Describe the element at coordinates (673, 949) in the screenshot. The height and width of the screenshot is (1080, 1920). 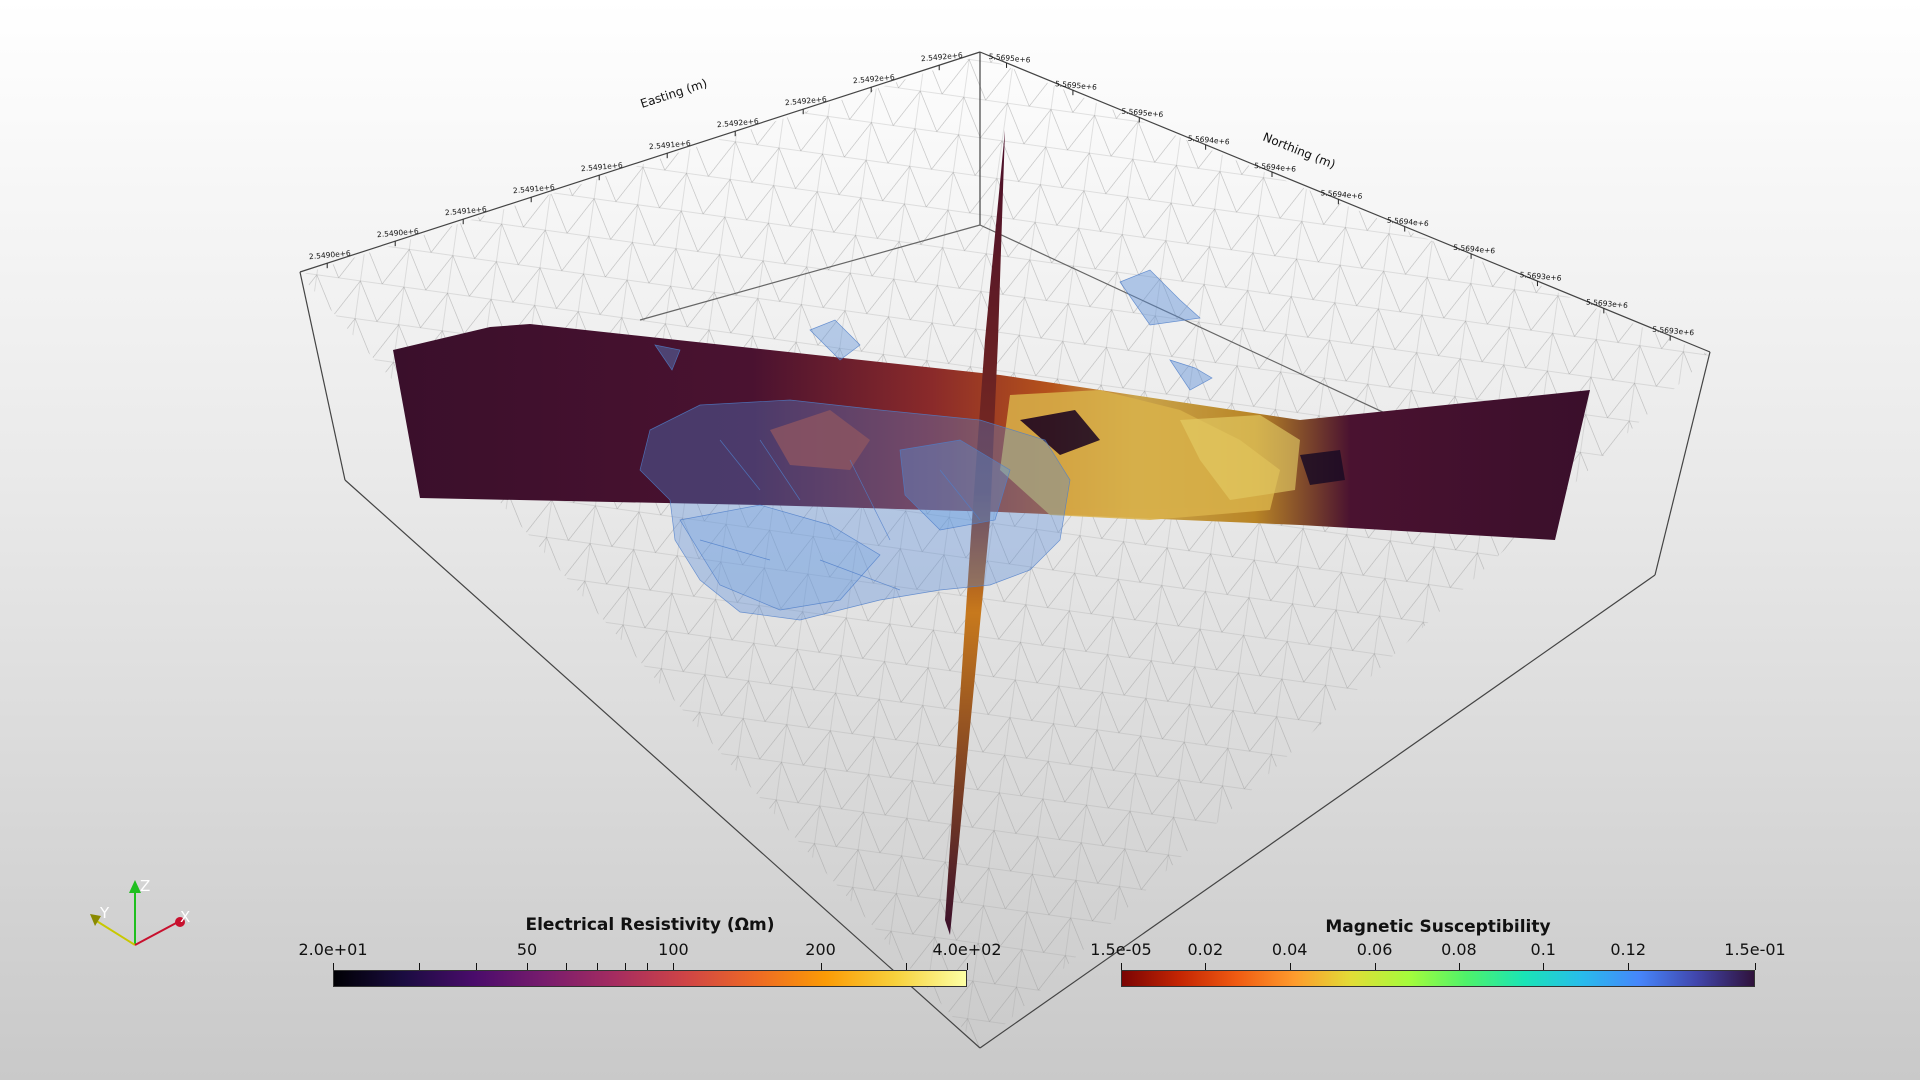
I see `resistivity-tick-label: 100` at that location.